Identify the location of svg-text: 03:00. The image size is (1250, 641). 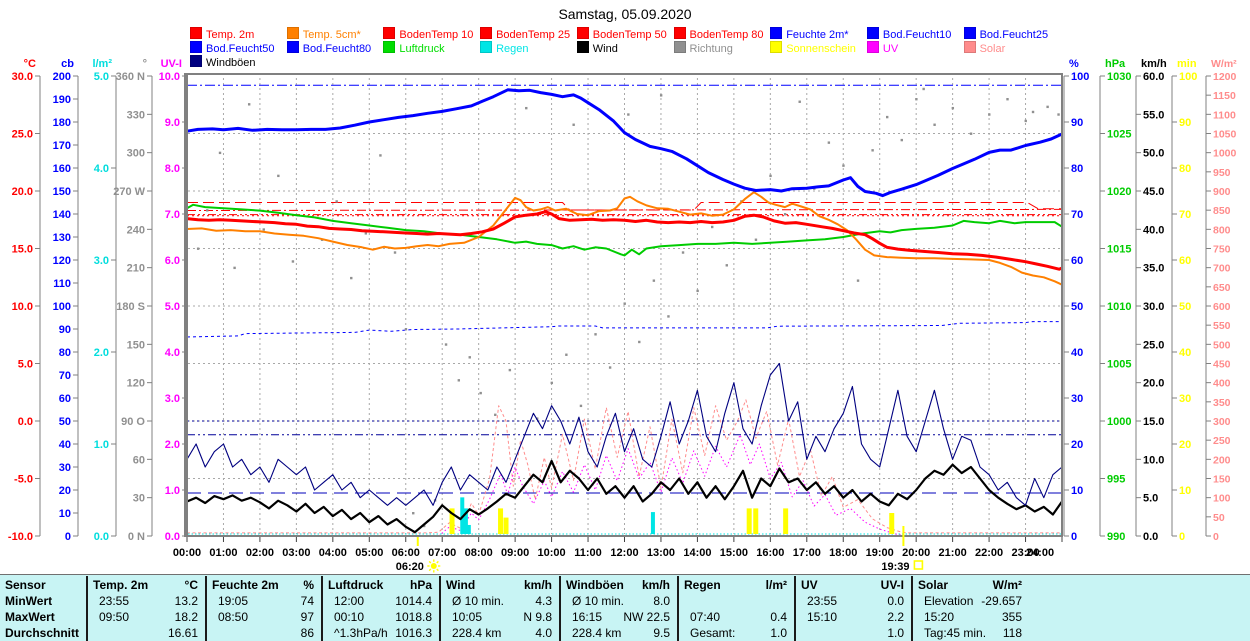
(296, 553).